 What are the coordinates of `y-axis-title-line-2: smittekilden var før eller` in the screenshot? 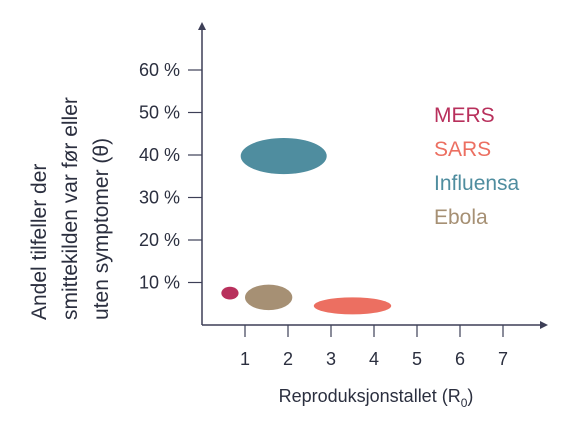 It's located at (70, 208).